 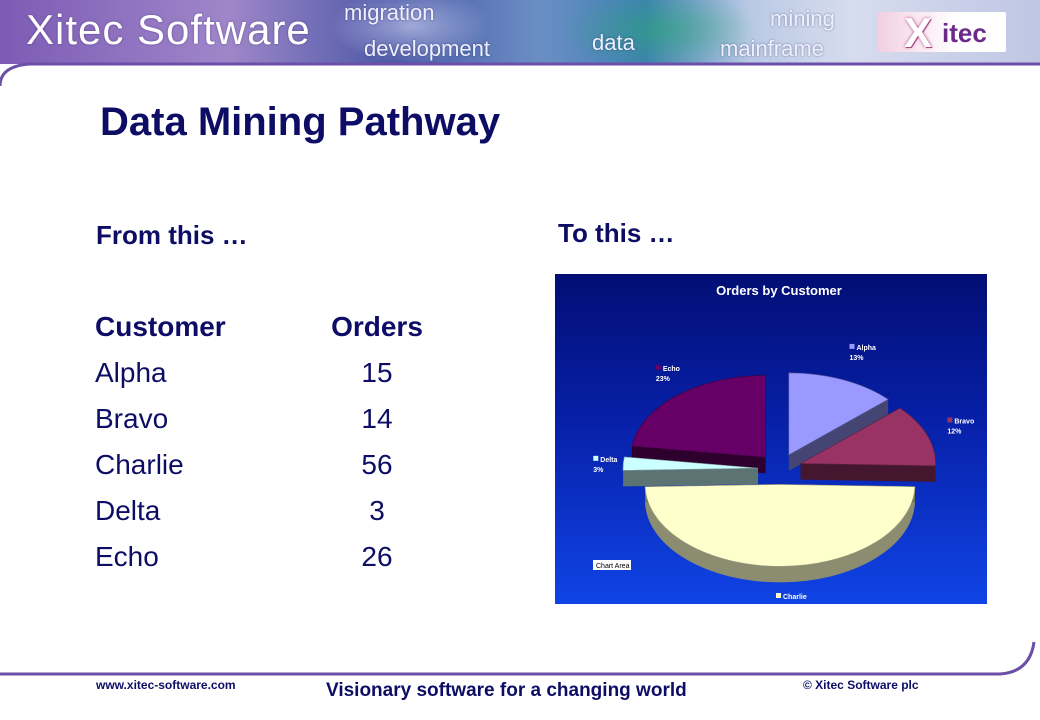 What do you see at coordinates (128, 510) in the screenshot?
I see `customer-cell: Delta` at bounding box center [128, 510].